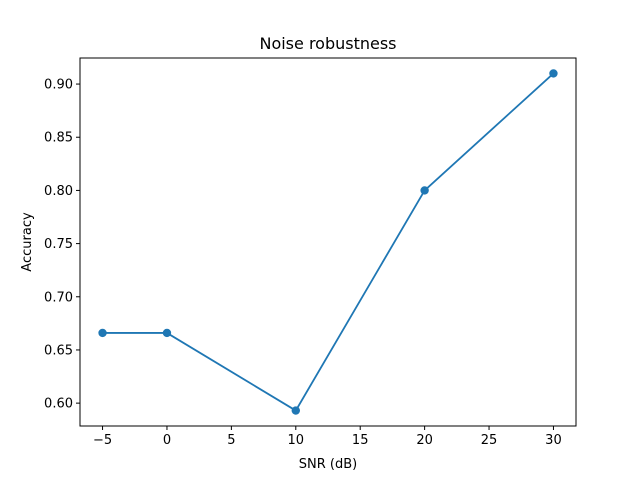  I want to click on y-tick-label: 0.70, so click(58, 297).